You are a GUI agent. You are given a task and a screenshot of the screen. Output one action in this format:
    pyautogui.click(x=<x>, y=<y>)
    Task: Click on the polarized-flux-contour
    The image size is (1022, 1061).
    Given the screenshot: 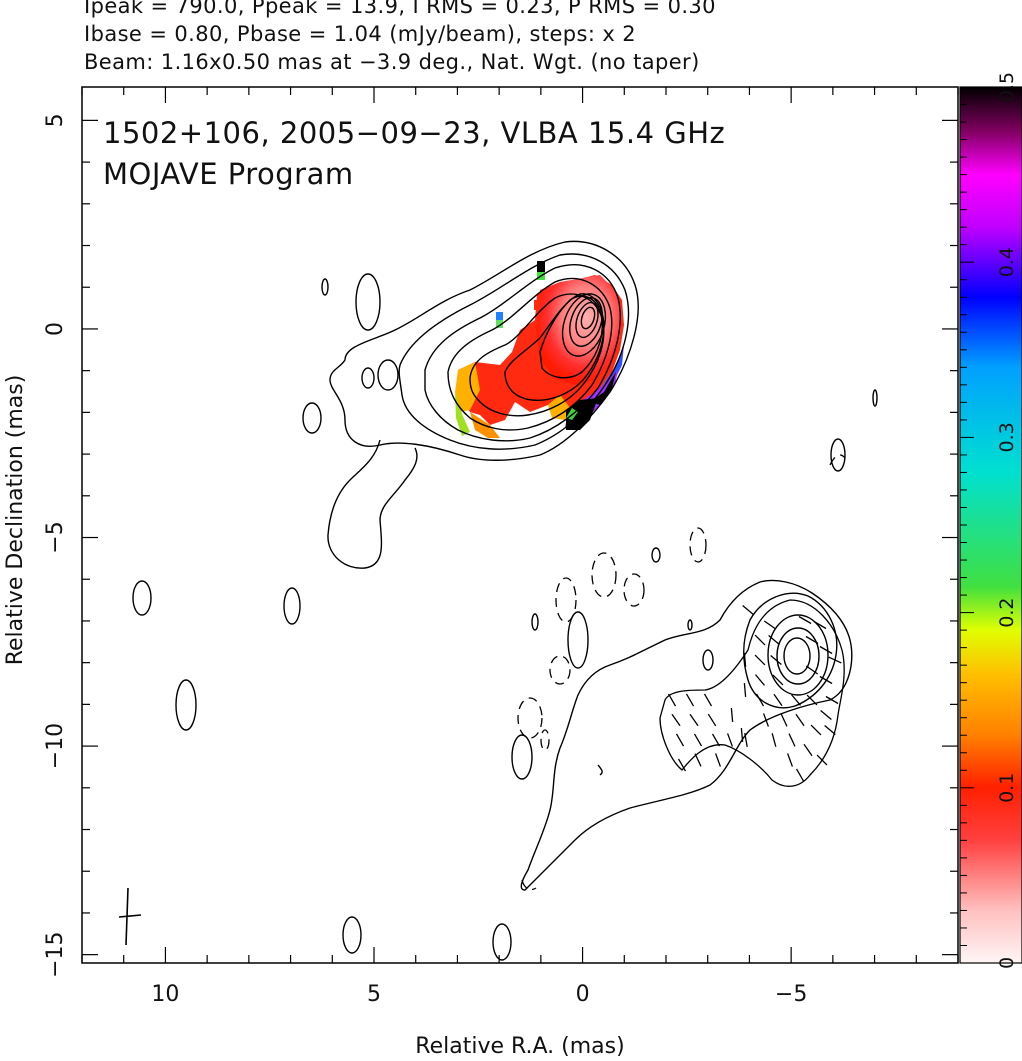 What is the action you would take?
    pyautogui.click(x=752, y=693)
    